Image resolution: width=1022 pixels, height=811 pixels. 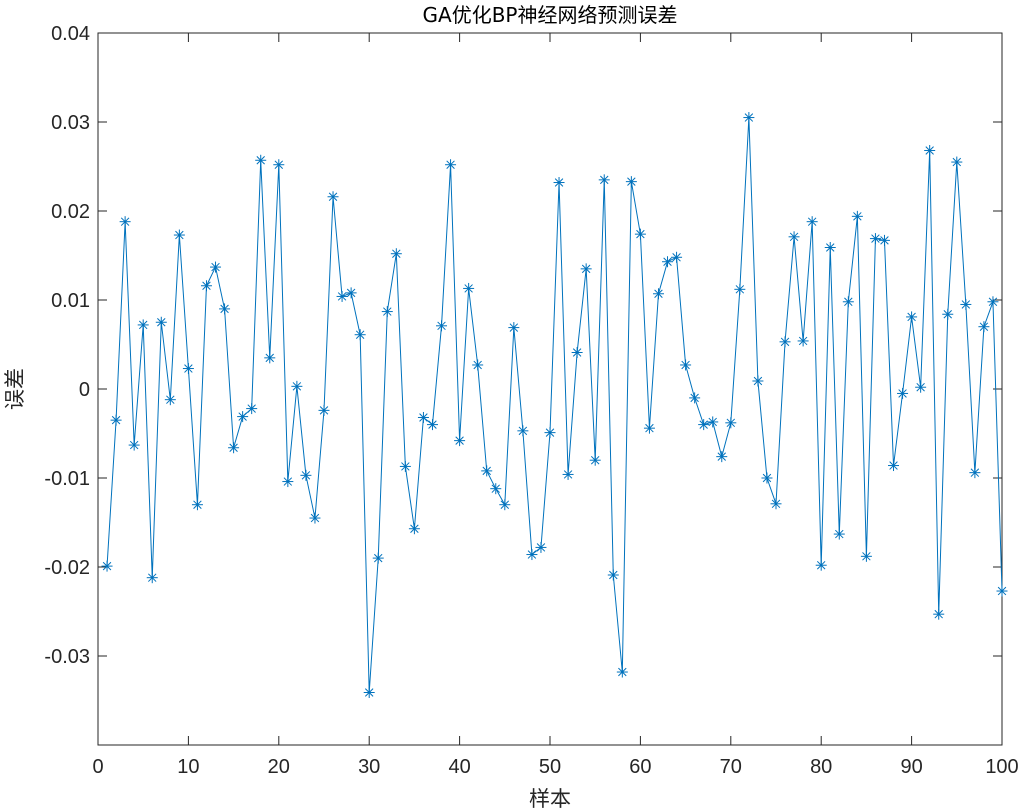 What do you see at coordinates (911, 767) in the screenshot?
I see `x-tick-label: 90` at bounding box center [911, 767].